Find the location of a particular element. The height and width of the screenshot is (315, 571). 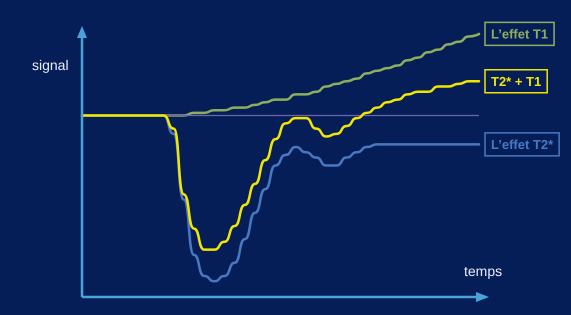

series-label: T2* + T1 is located at coordinates (516, 81).